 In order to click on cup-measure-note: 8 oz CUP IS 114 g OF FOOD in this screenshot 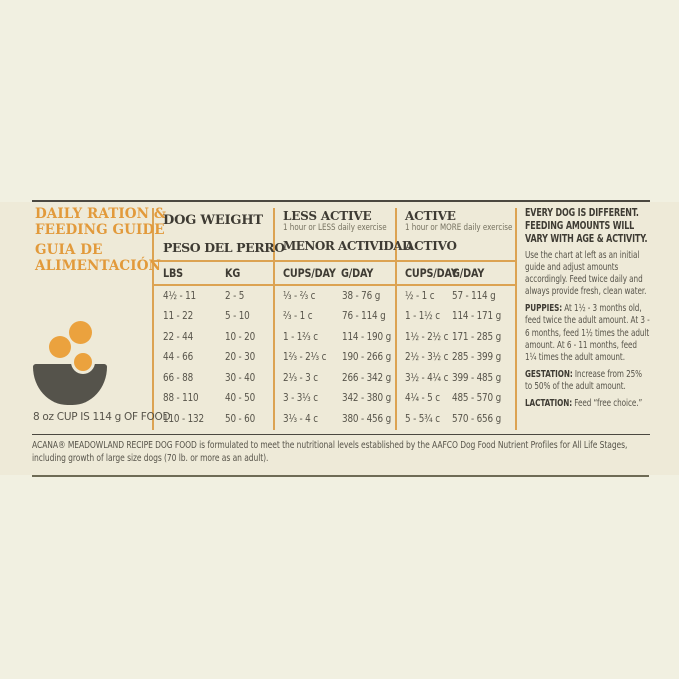, I will do `click(102, 417)`.